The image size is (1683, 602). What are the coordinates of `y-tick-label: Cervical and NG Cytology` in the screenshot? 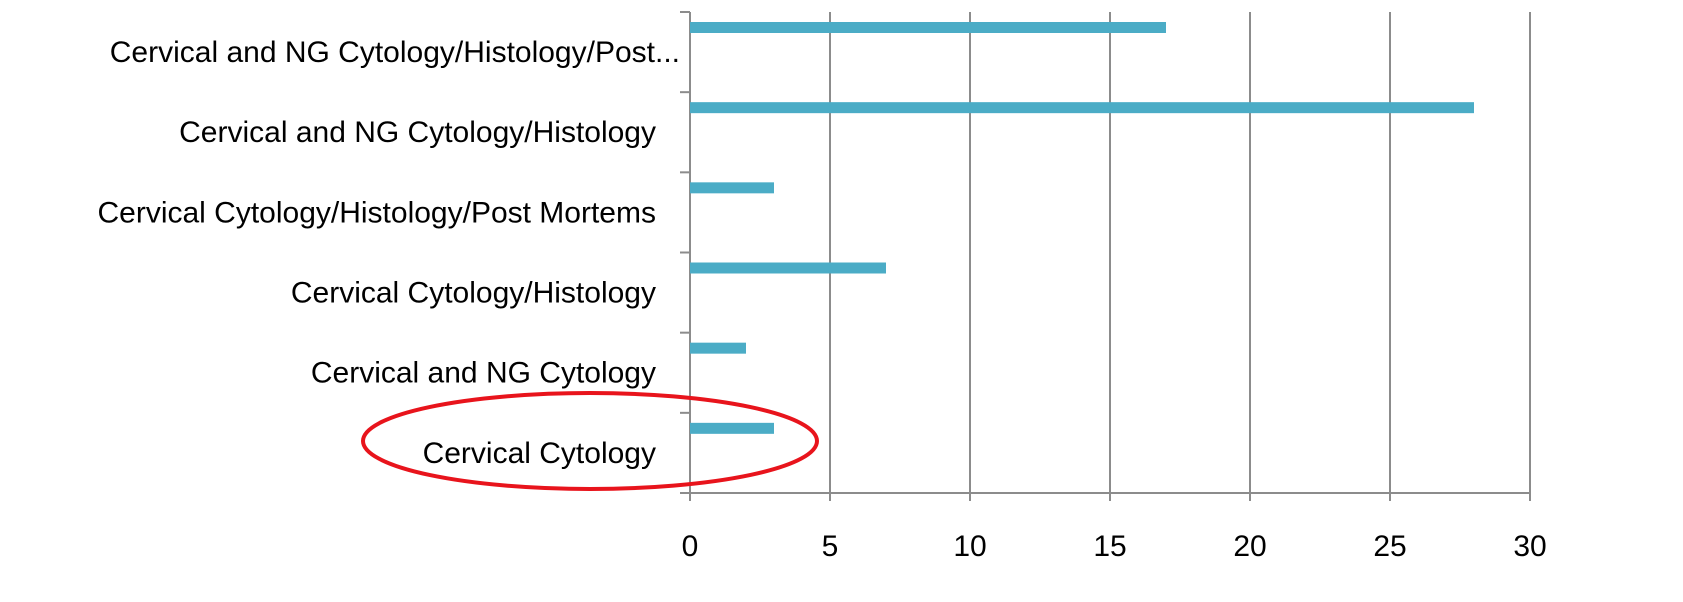 It's located at (483, 373).